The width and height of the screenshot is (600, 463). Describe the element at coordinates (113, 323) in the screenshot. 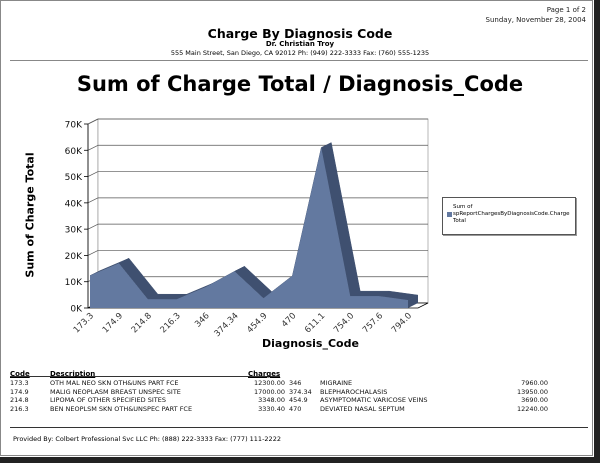

I see `x-tick-label: 174.9` at that location.